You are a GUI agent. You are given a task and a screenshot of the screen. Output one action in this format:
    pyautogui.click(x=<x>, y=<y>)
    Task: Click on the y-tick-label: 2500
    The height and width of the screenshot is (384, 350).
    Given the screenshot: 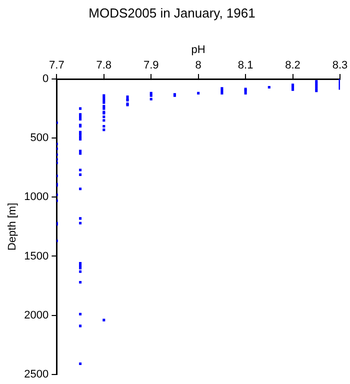 What is the action you would take?
    pyautogui.click(x=36, y=374)
    